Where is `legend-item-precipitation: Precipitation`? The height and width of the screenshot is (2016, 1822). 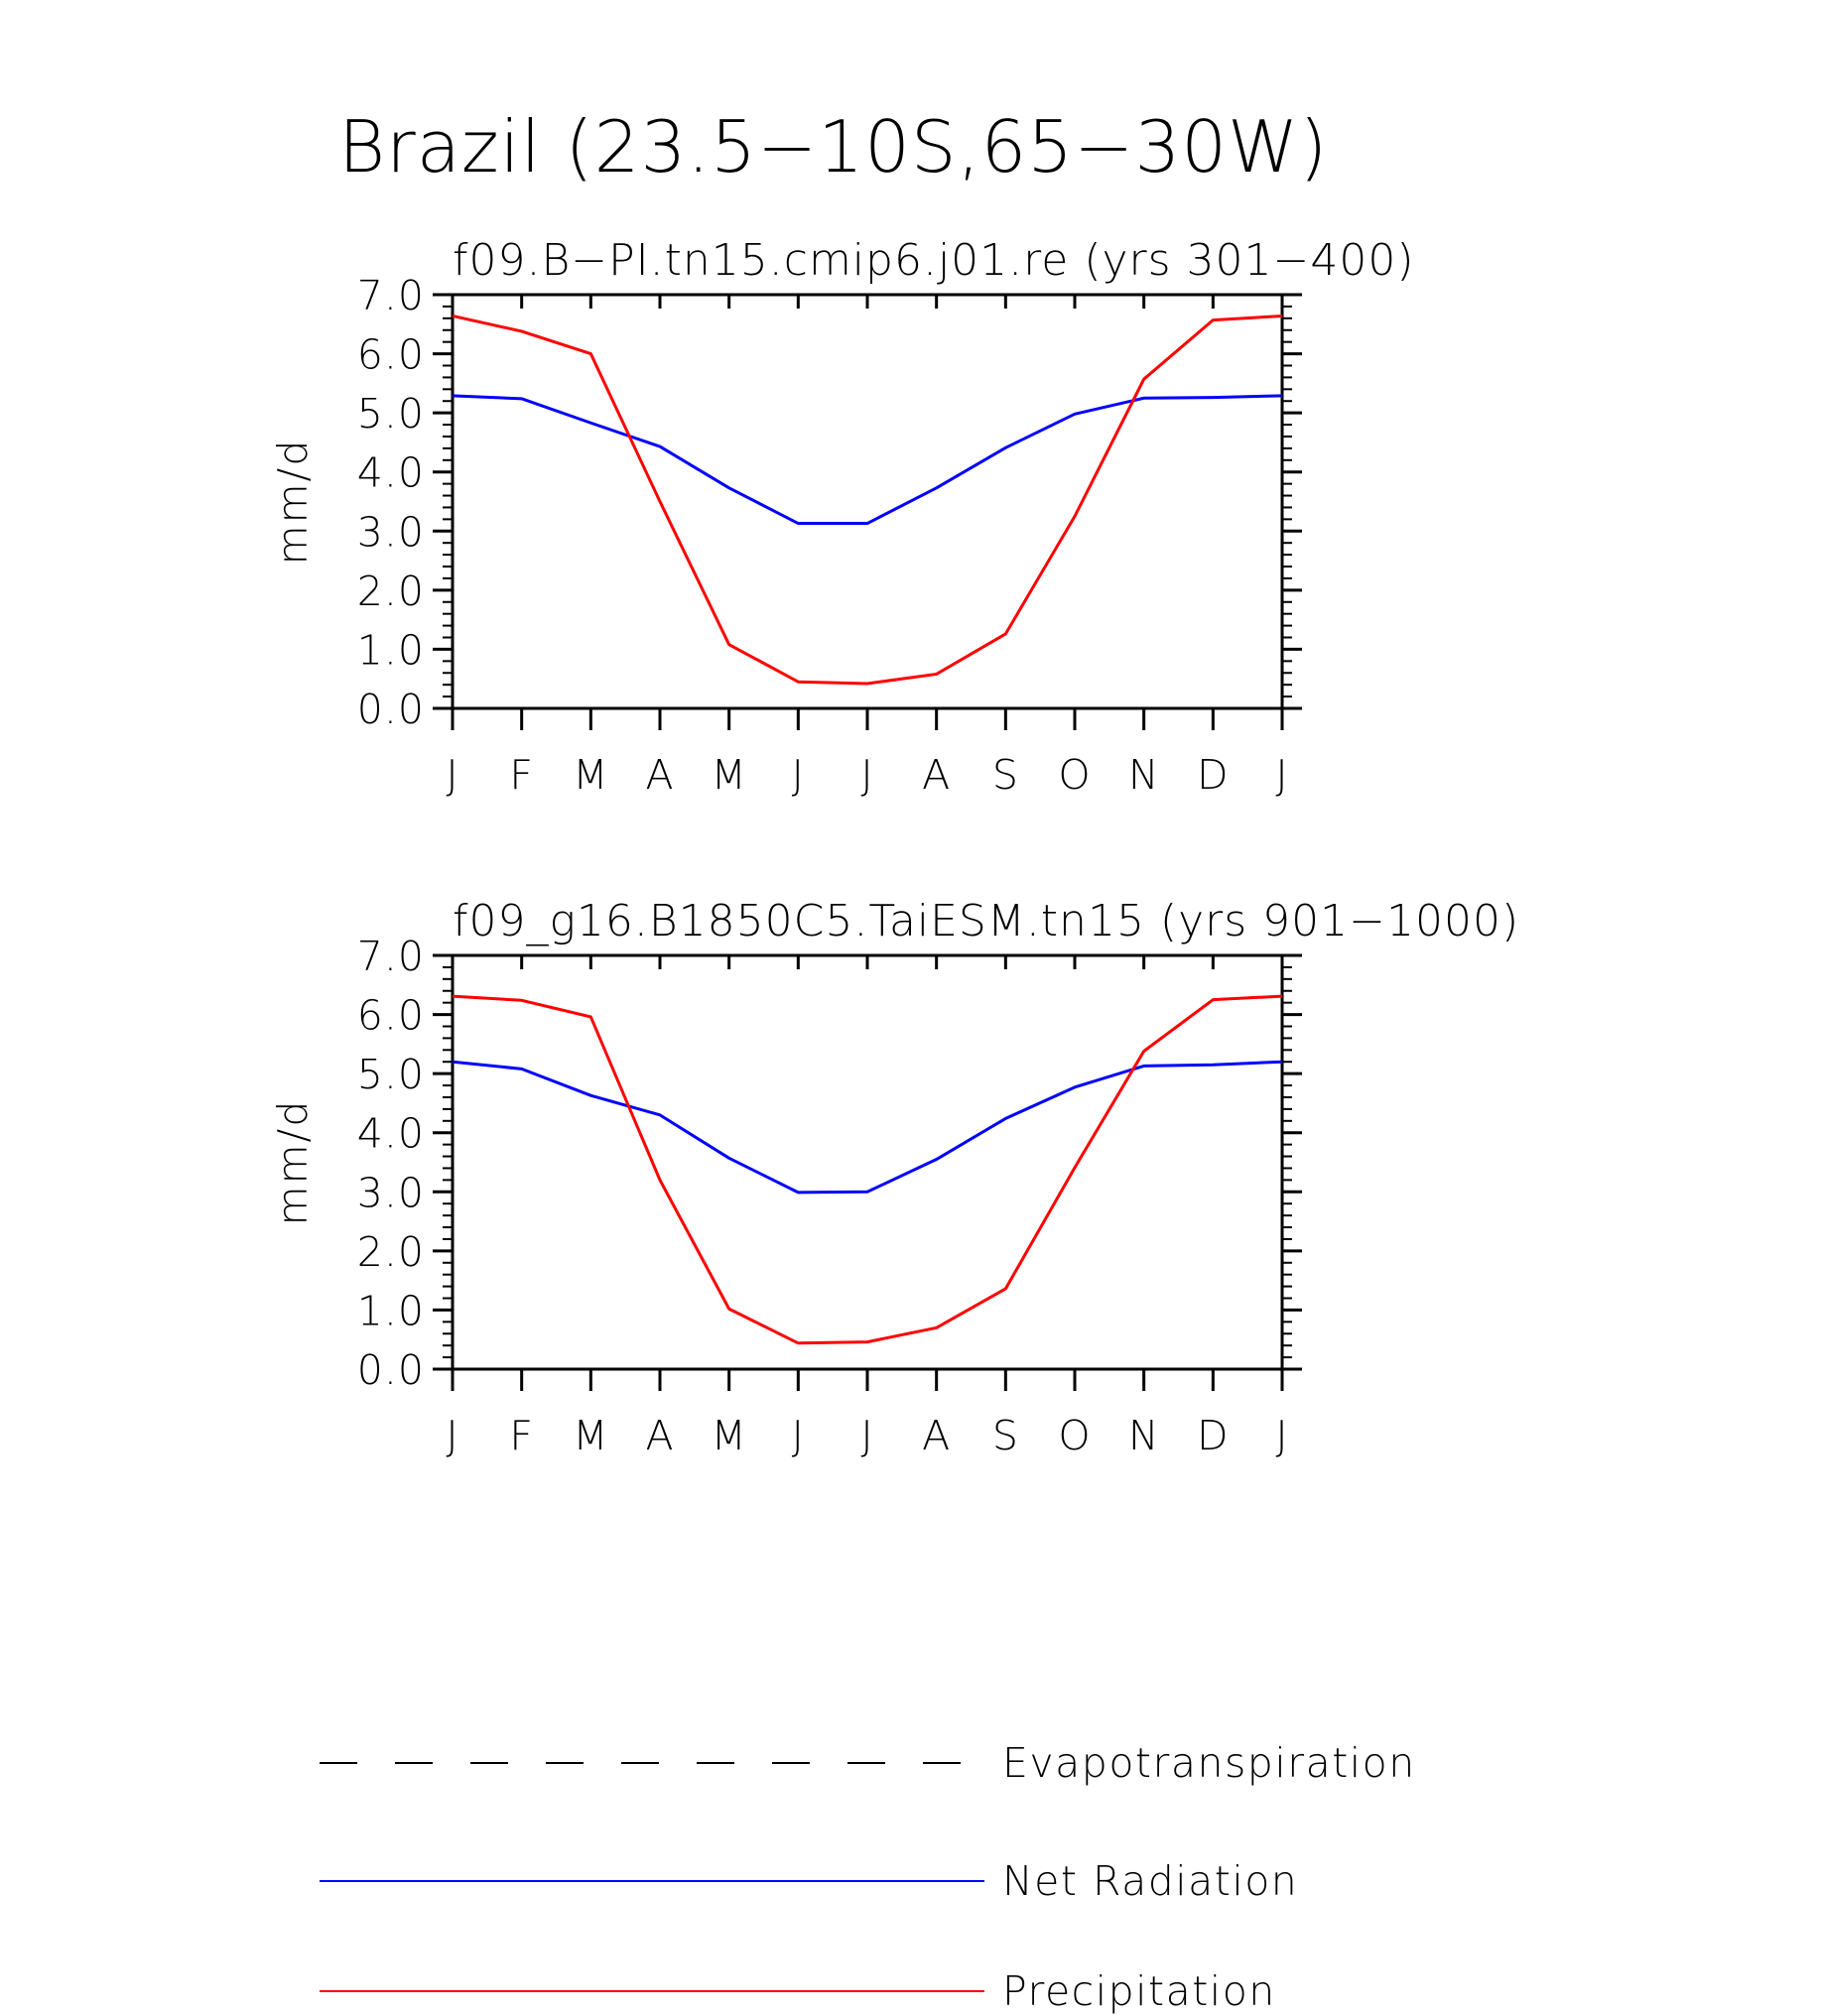 legend-item-precipitation: Precipitation is located at coordinates (798, 1991).